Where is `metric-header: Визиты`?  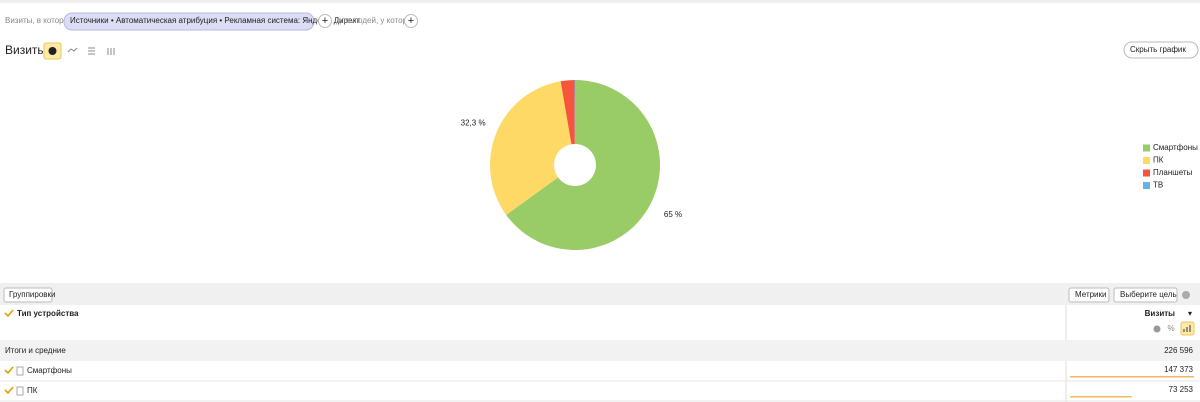
metric-header: Визиты is located at coordinates (1160, 313).